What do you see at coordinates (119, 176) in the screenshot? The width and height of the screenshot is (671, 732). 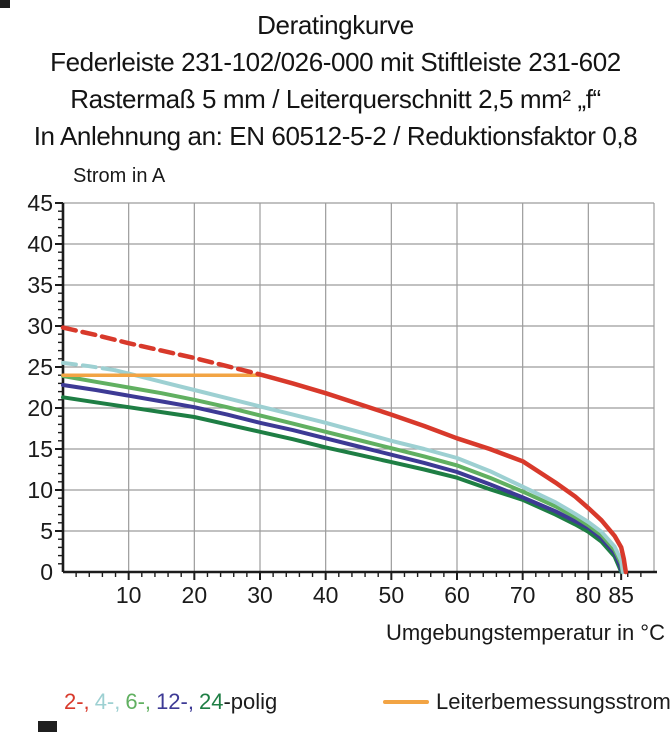 I see `y-axis-title: Strom in A` at bounding box center [119, 176].